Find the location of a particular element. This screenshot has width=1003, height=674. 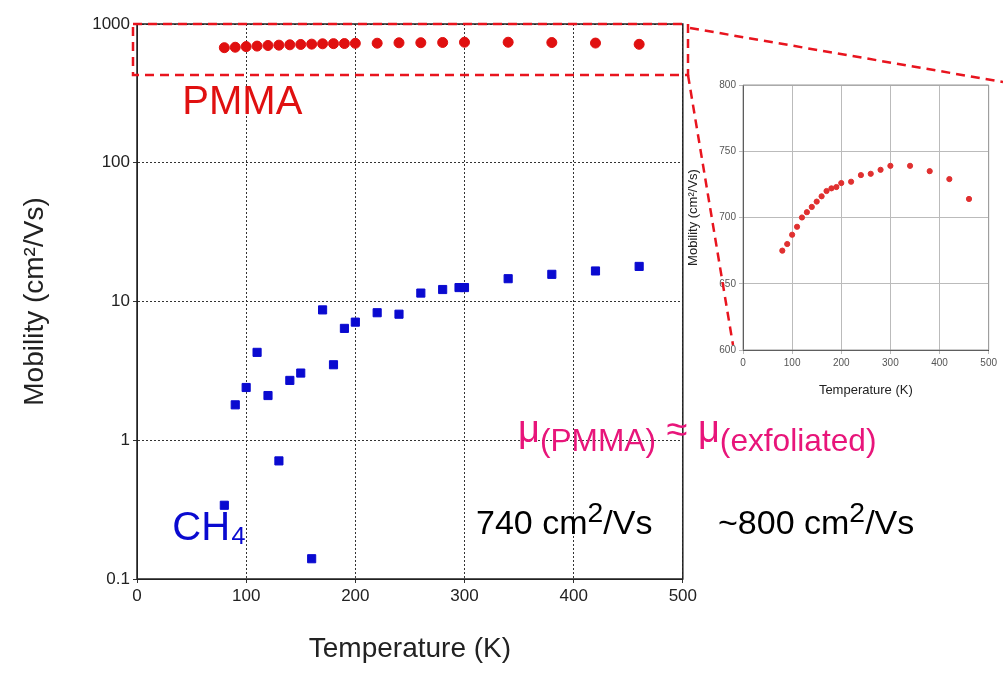

y-tick-label: 1000 is located at coordinates (111, 23).